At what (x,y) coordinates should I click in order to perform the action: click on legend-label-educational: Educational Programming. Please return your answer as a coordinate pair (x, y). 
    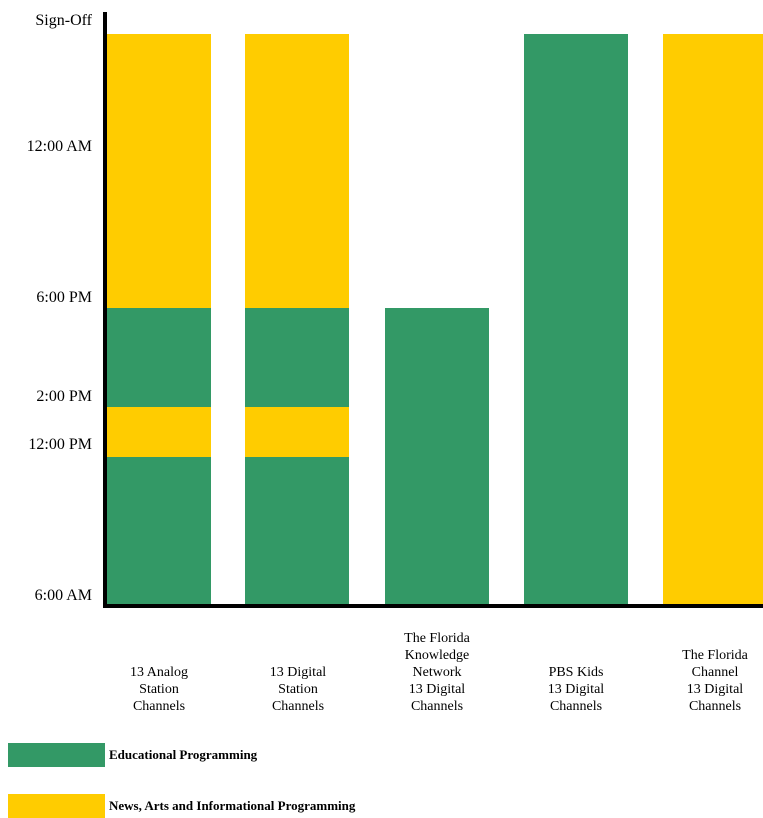
    Looking at the image, I should click on (183, 754).